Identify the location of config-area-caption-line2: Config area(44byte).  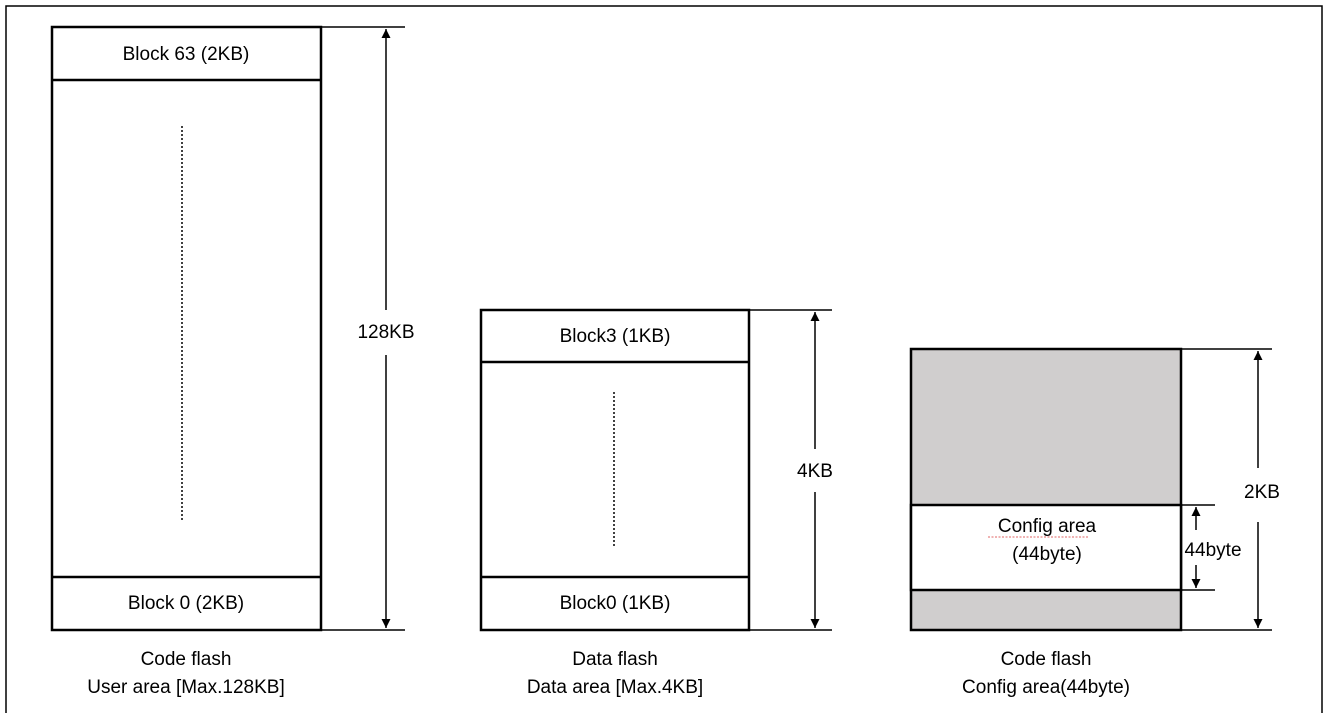
(1046, 687).